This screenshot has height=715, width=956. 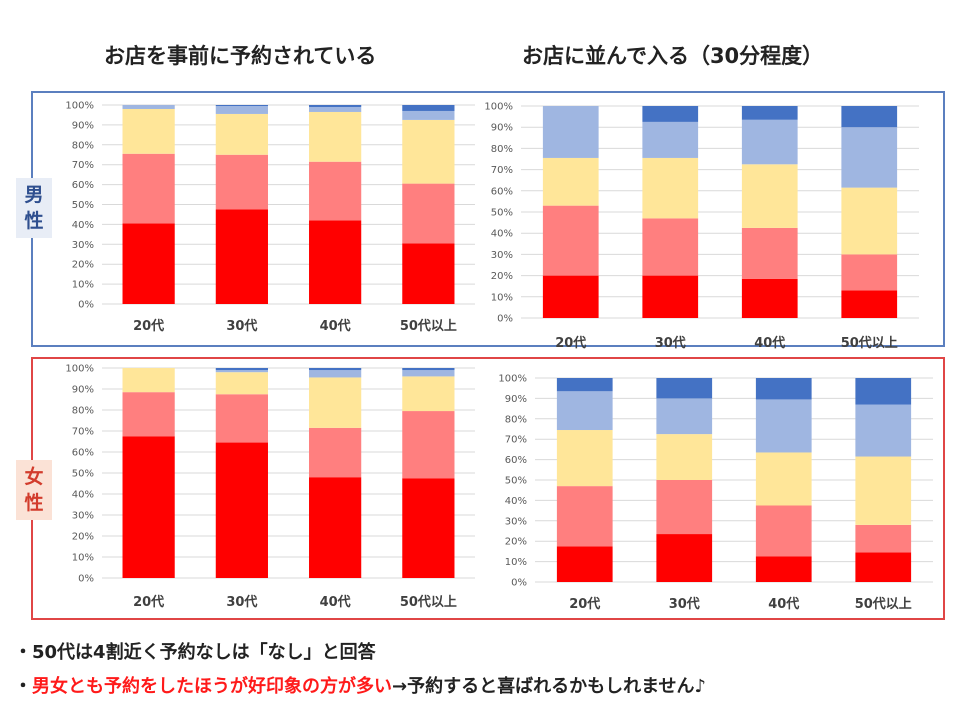 I want to click on summary-line-2: ・男女とも予約をしたほうが好印象の方が多い→予約すると喜ばれるかもしれません♪, so click(x=360, y=685).